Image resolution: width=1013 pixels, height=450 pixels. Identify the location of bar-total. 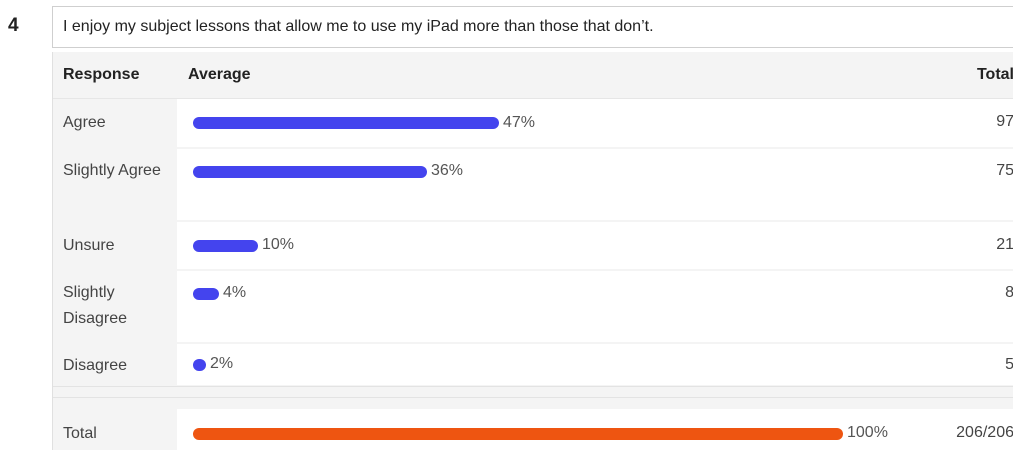
(518, 434).